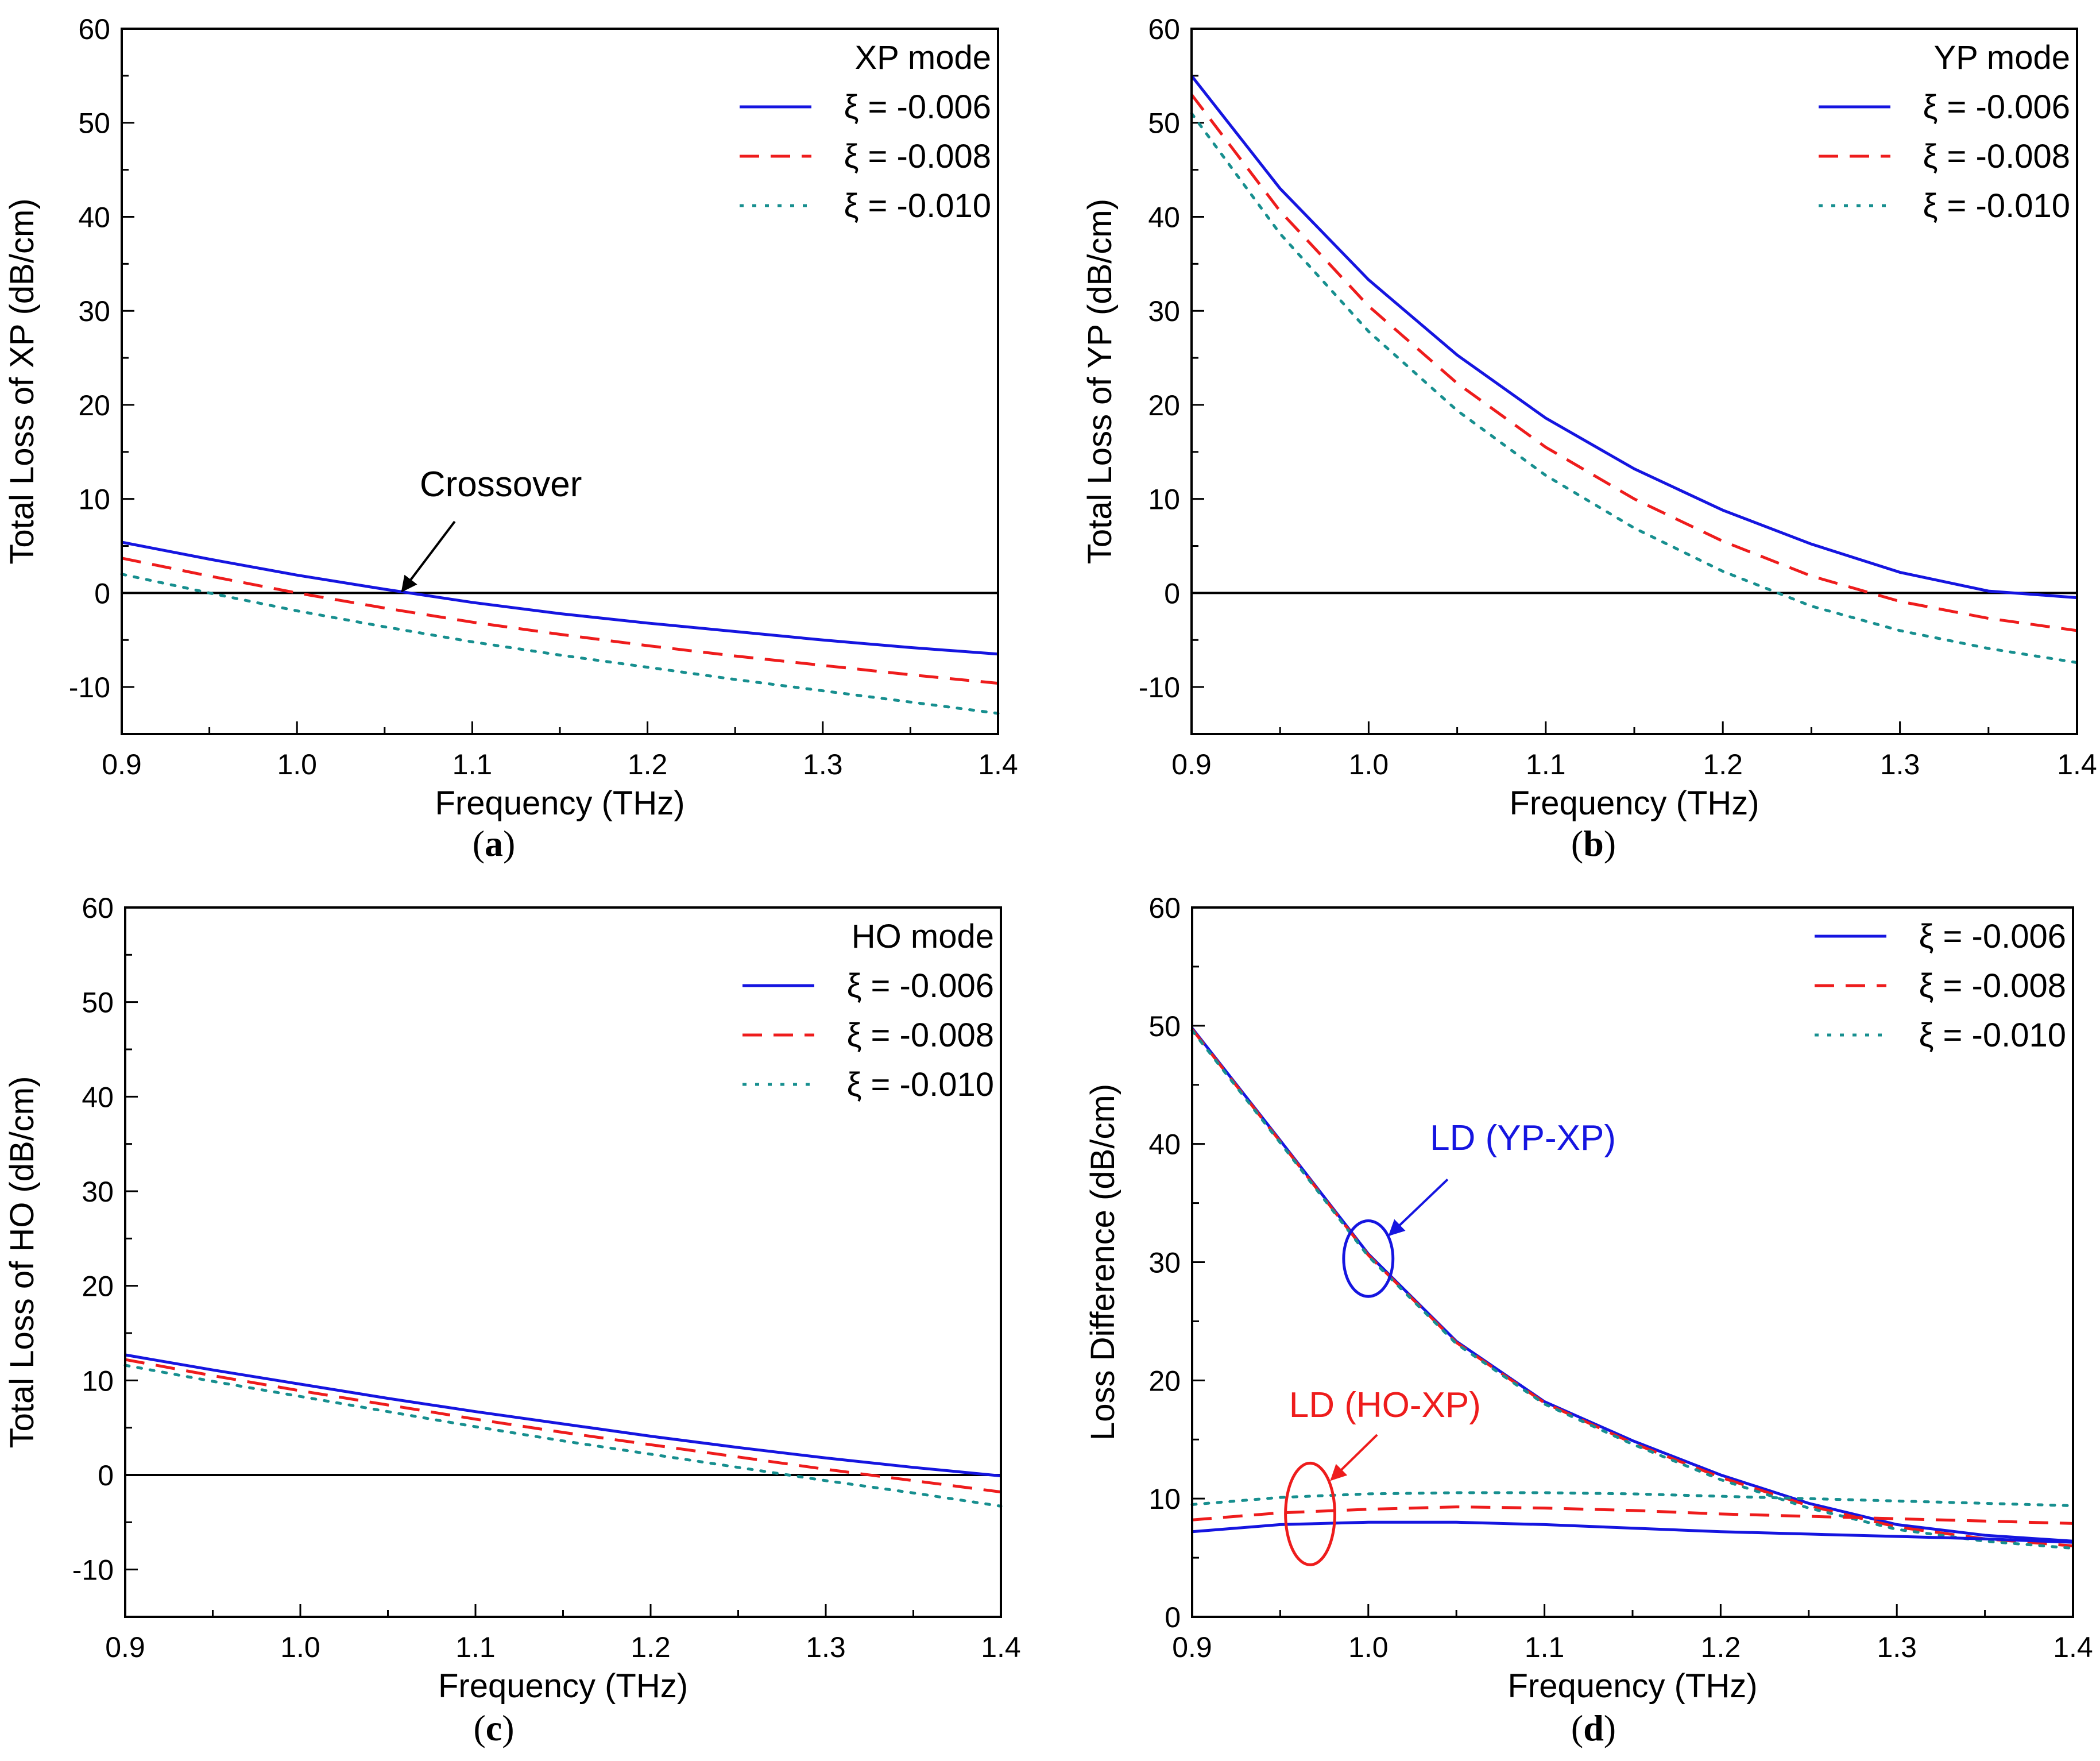  Describe the element at coordinates (1632, 1499) in the screenshot. I see `ho-xp-series-line-dotted` at that location.